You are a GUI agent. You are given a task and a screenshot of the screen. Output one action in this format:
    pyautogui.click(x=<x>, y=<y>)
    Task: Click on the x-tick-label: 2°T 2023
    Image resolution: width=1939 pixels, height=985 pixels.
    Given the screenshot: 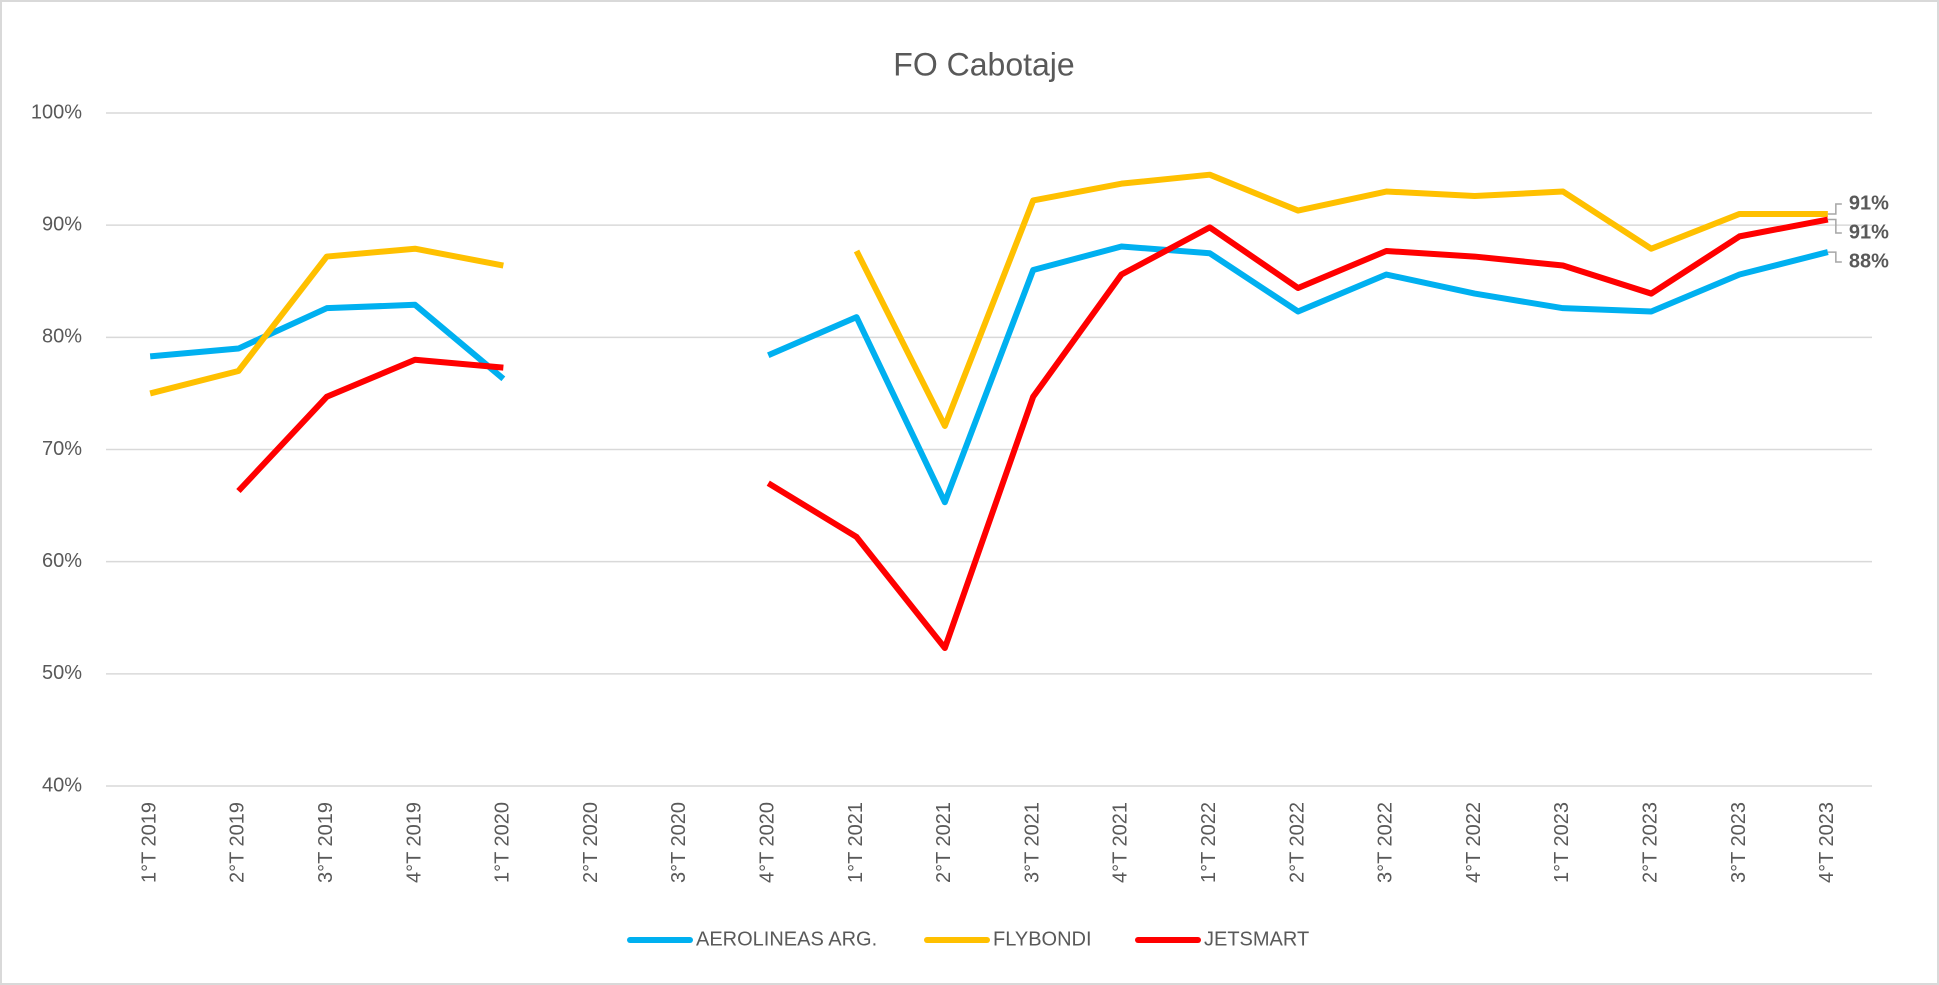 What is the action you would take?
    pyautogui.click(x=1651, y=842)
    